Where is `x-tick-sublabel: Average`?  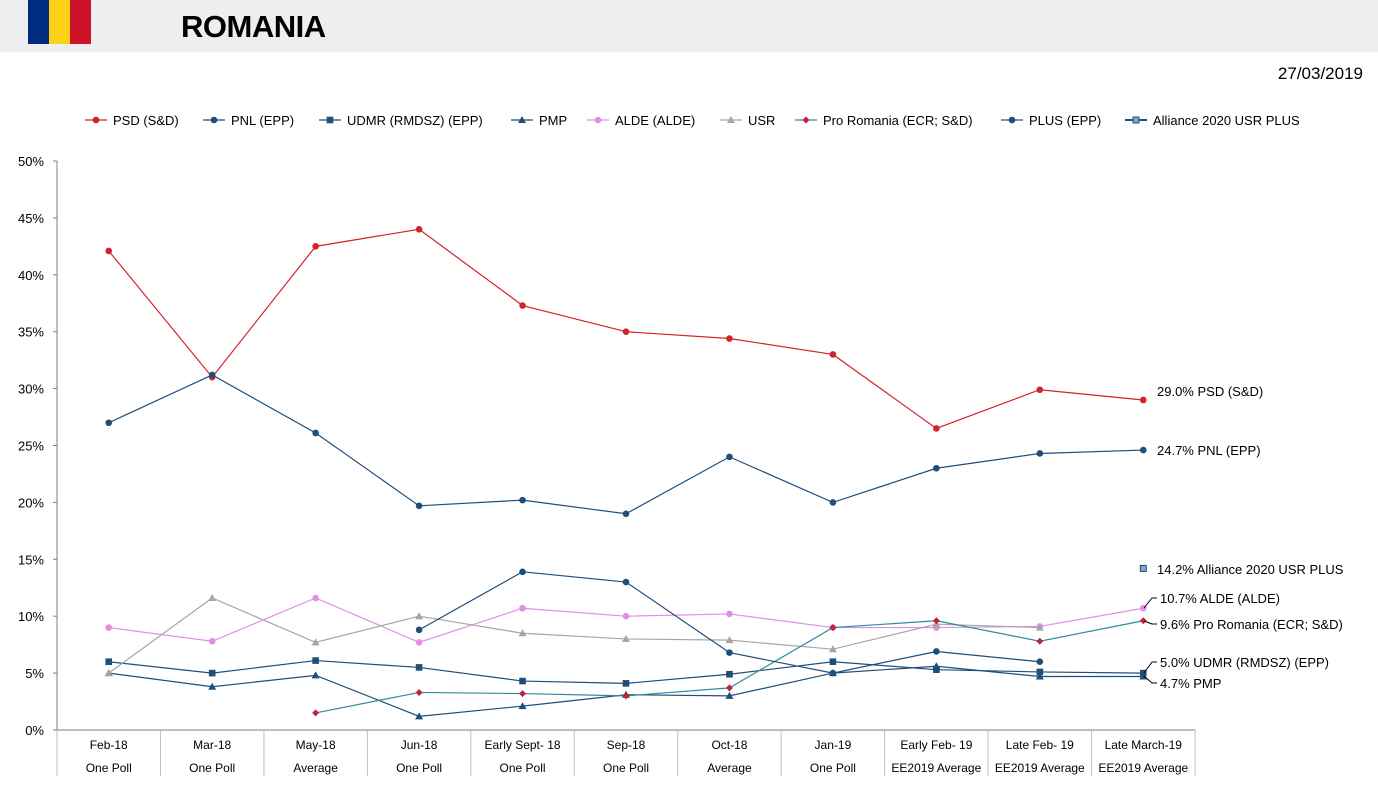
x-tick-sublabel: Average is located at coordinates (729, 768).